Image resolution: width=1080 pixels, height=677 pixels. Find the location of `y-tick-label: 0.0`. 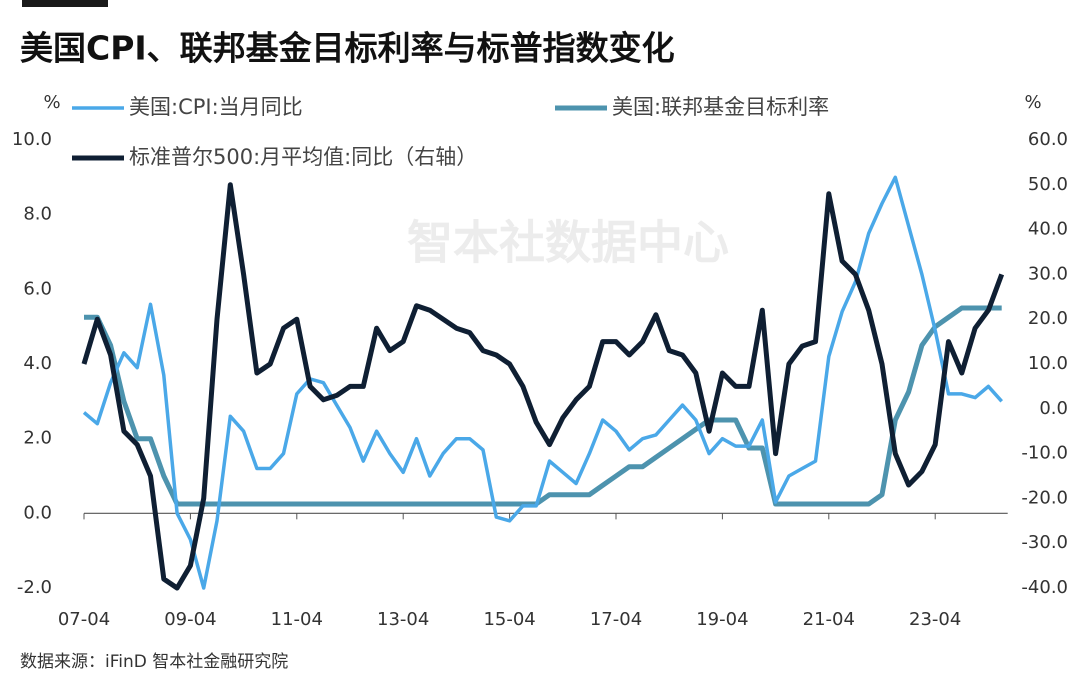

y-tick-label: 0.0 is located at coordinates (37, 512).